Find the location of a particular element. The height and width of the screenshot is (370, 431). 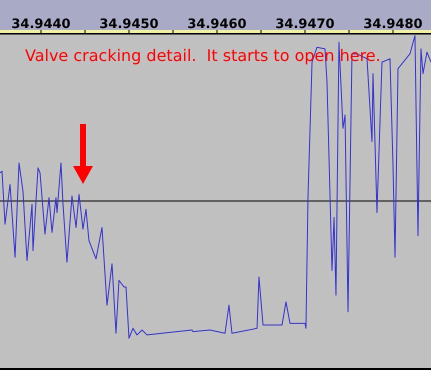

x-tick-label: 34.9480 is located at coordinates (393, 24).